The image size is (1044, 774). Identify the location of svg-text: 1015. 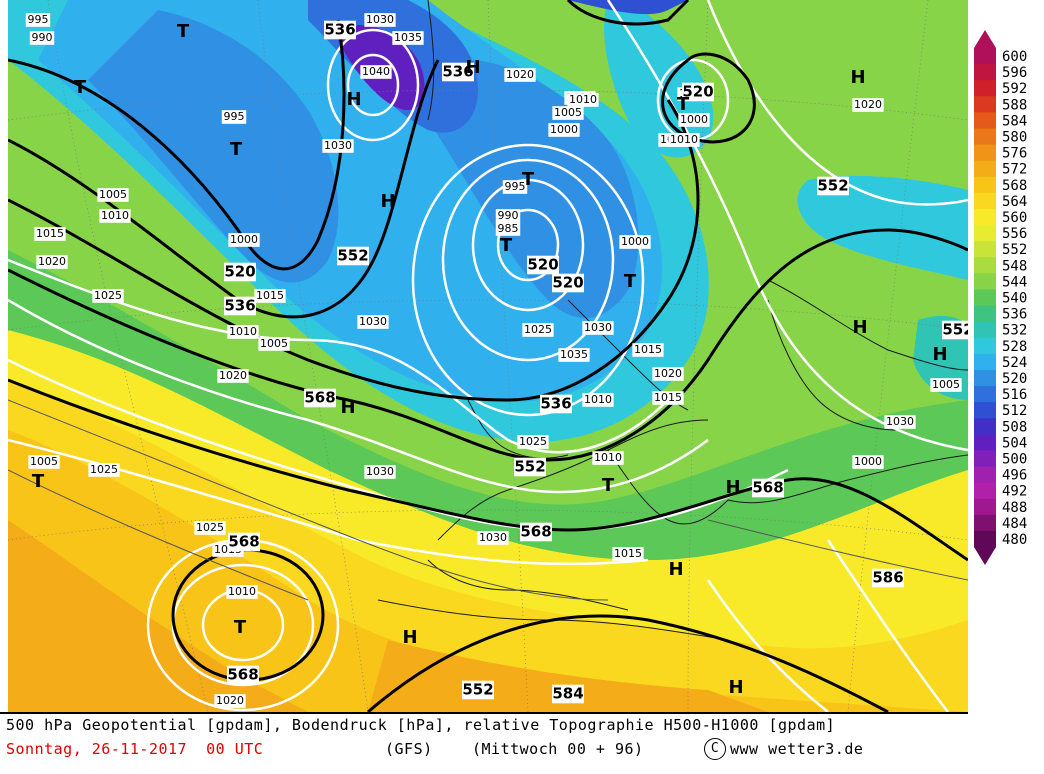
(648, 349).